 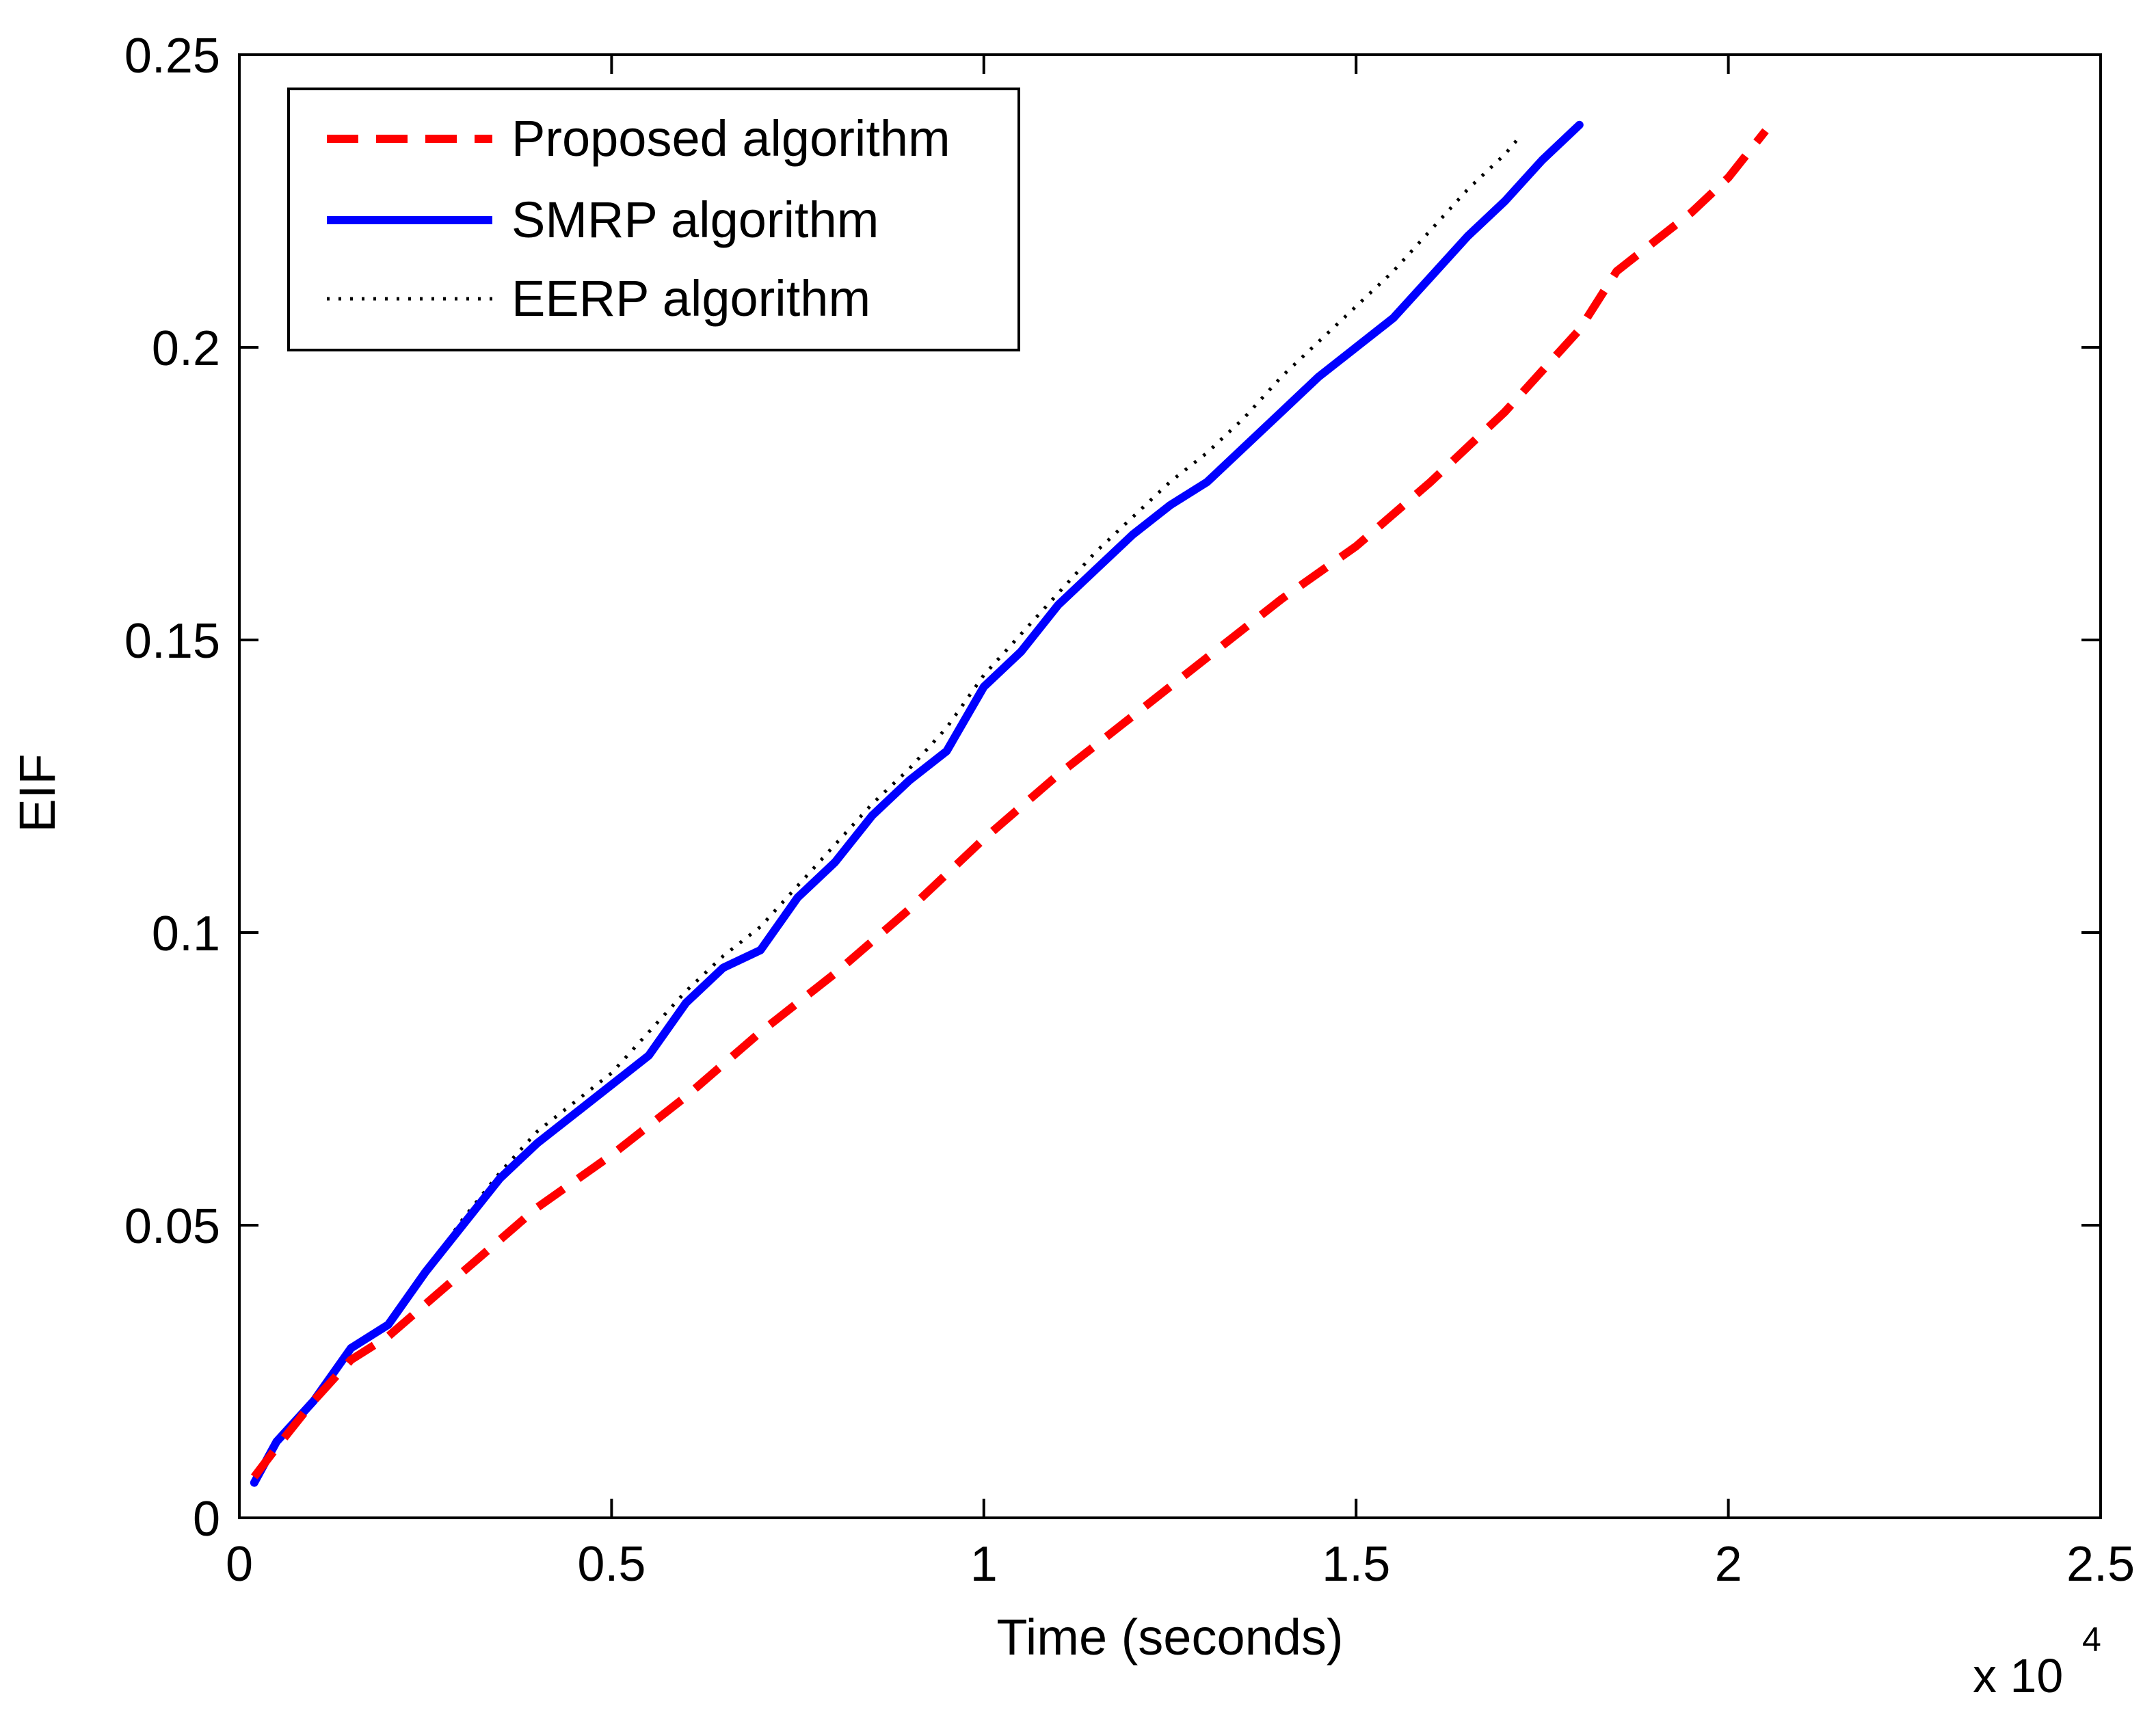 I want to click on x-tick-label: 1.5, so click(x=1356, y=1564).